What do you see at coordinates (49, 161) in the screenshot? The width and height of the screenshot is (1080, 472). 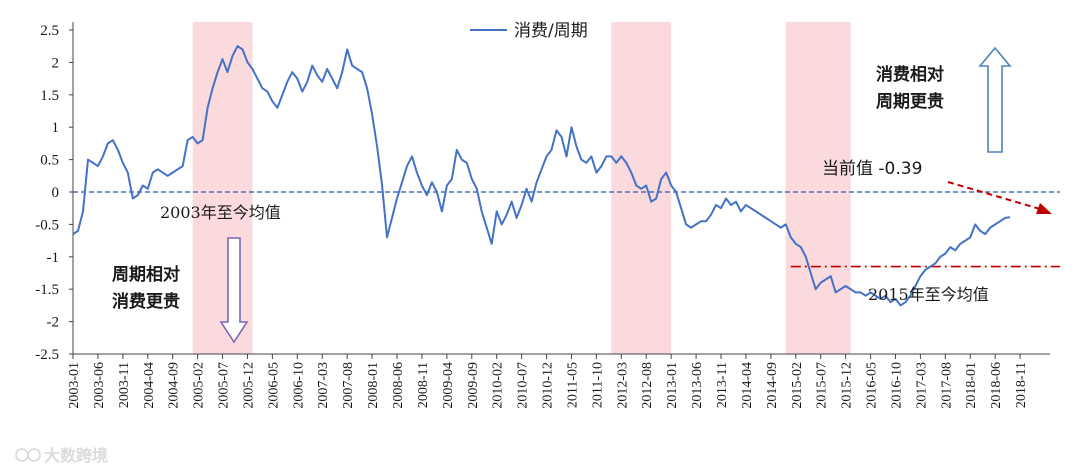 I see `y-tick-label: 0.5` at bounding box center [49, 161].